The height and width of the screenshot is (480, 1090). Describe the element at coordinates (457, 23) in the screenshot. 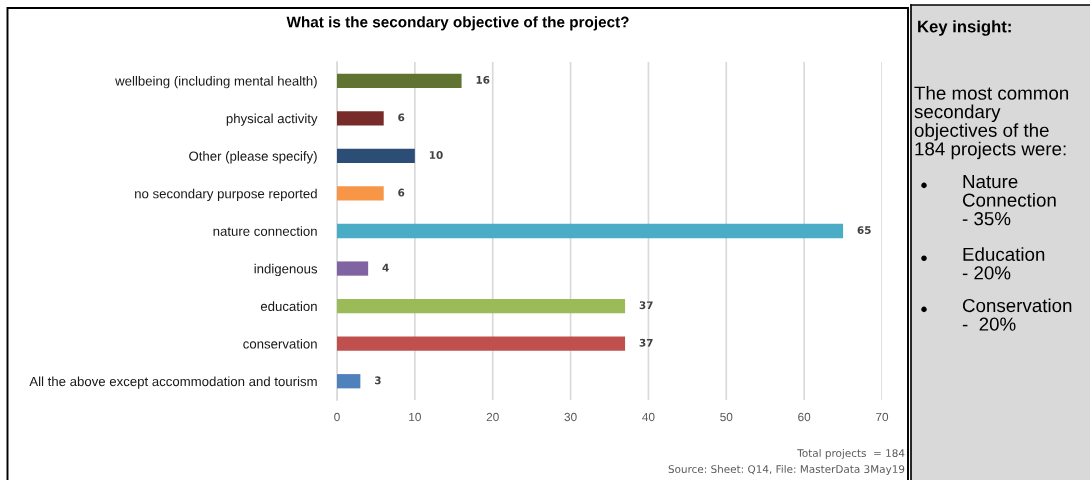

I see `chart-title: What is the secondary objective of the project?` at that location.